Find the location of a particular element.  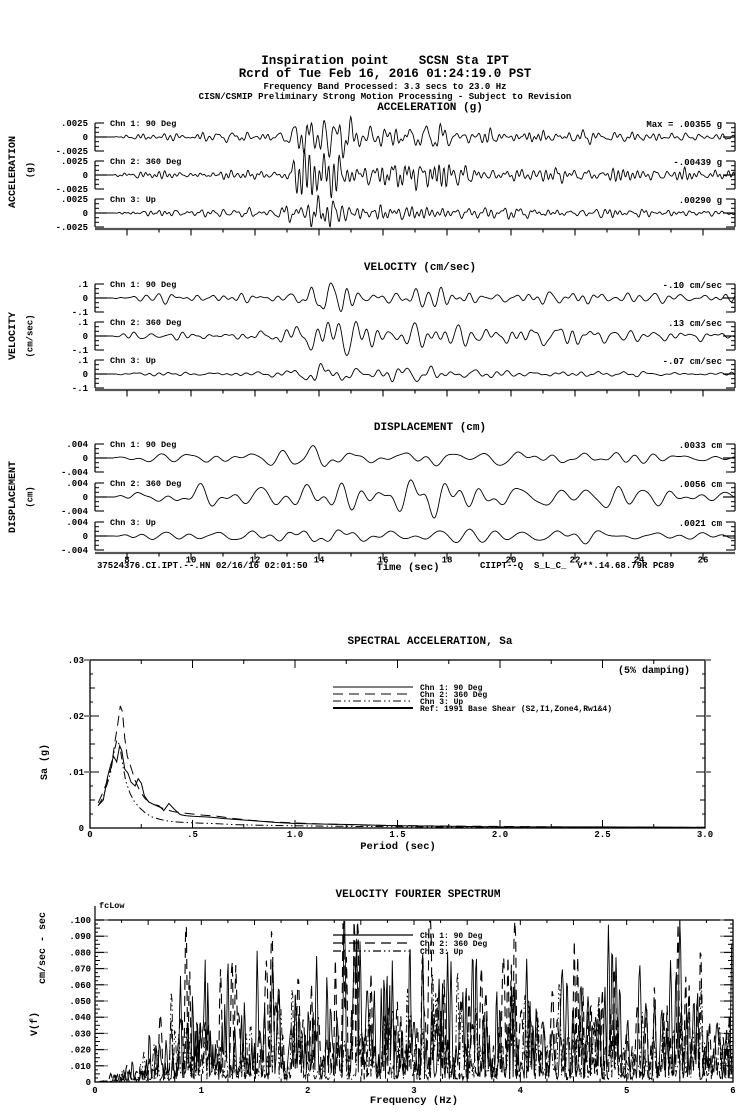

fourier-x-tick-label: 3 is located at coordinates (413, 1091).